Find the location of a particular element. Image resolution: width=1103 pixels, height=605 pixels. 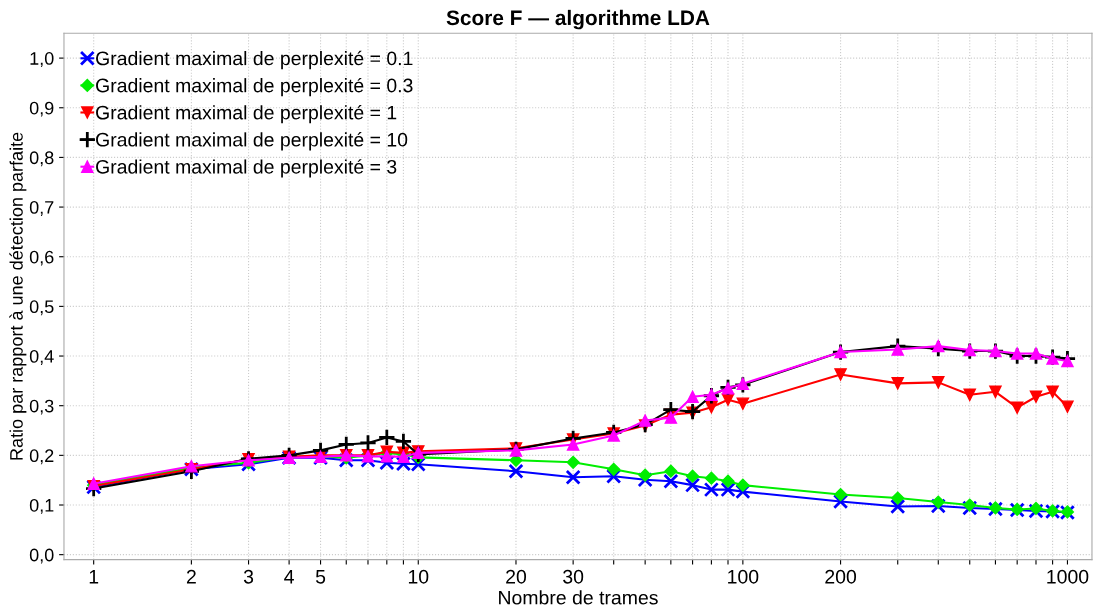

x-tick-label: 1000 is located at coordinates (1068, 576).